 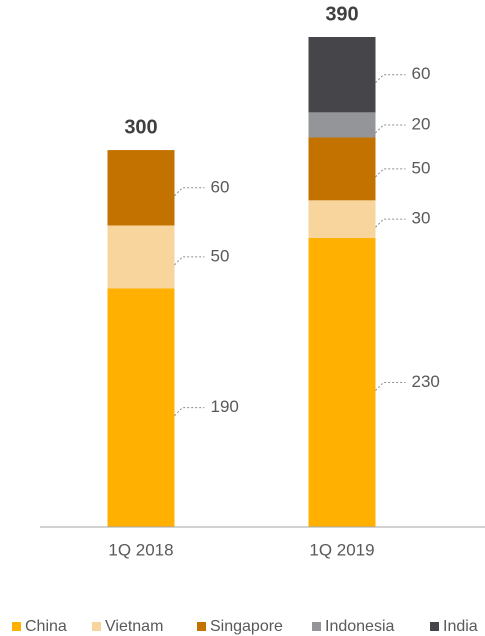 What do you see at coordinates (225, 406) in the screenshot?
I see `data-label: 190` at bounding box center [225, 406].